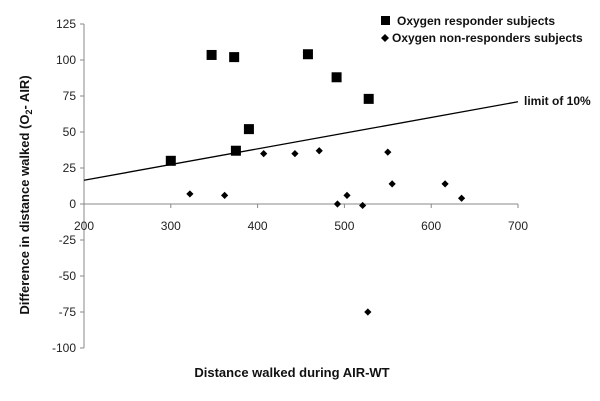 The width and height of the screenshot is (600, 401). I want to click on x-tick-label: 300, so click(171, 226).